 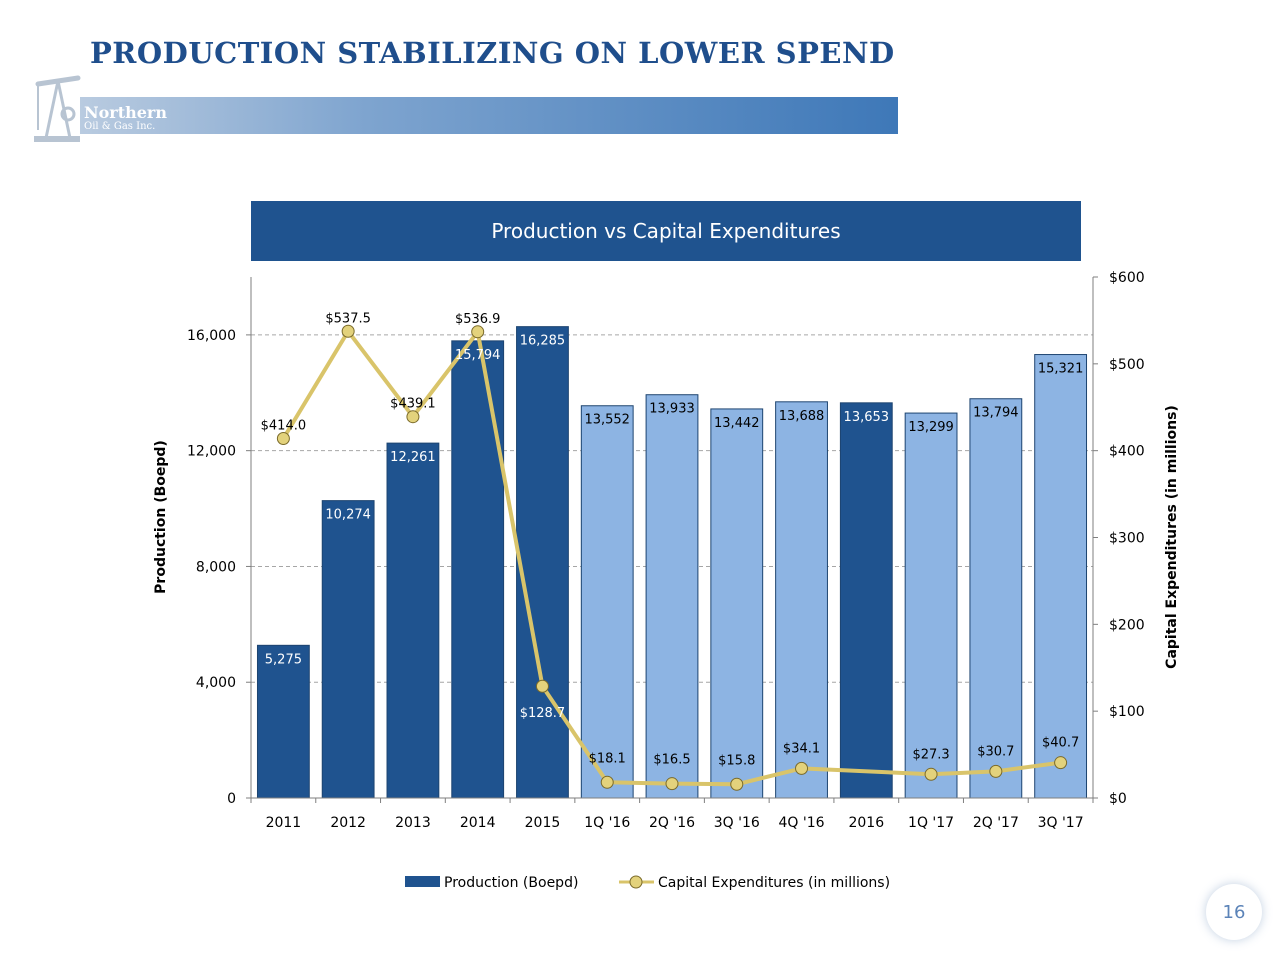 I want to click on logo-subname: Oil & Gas Inc., so click(x=120, y=126).